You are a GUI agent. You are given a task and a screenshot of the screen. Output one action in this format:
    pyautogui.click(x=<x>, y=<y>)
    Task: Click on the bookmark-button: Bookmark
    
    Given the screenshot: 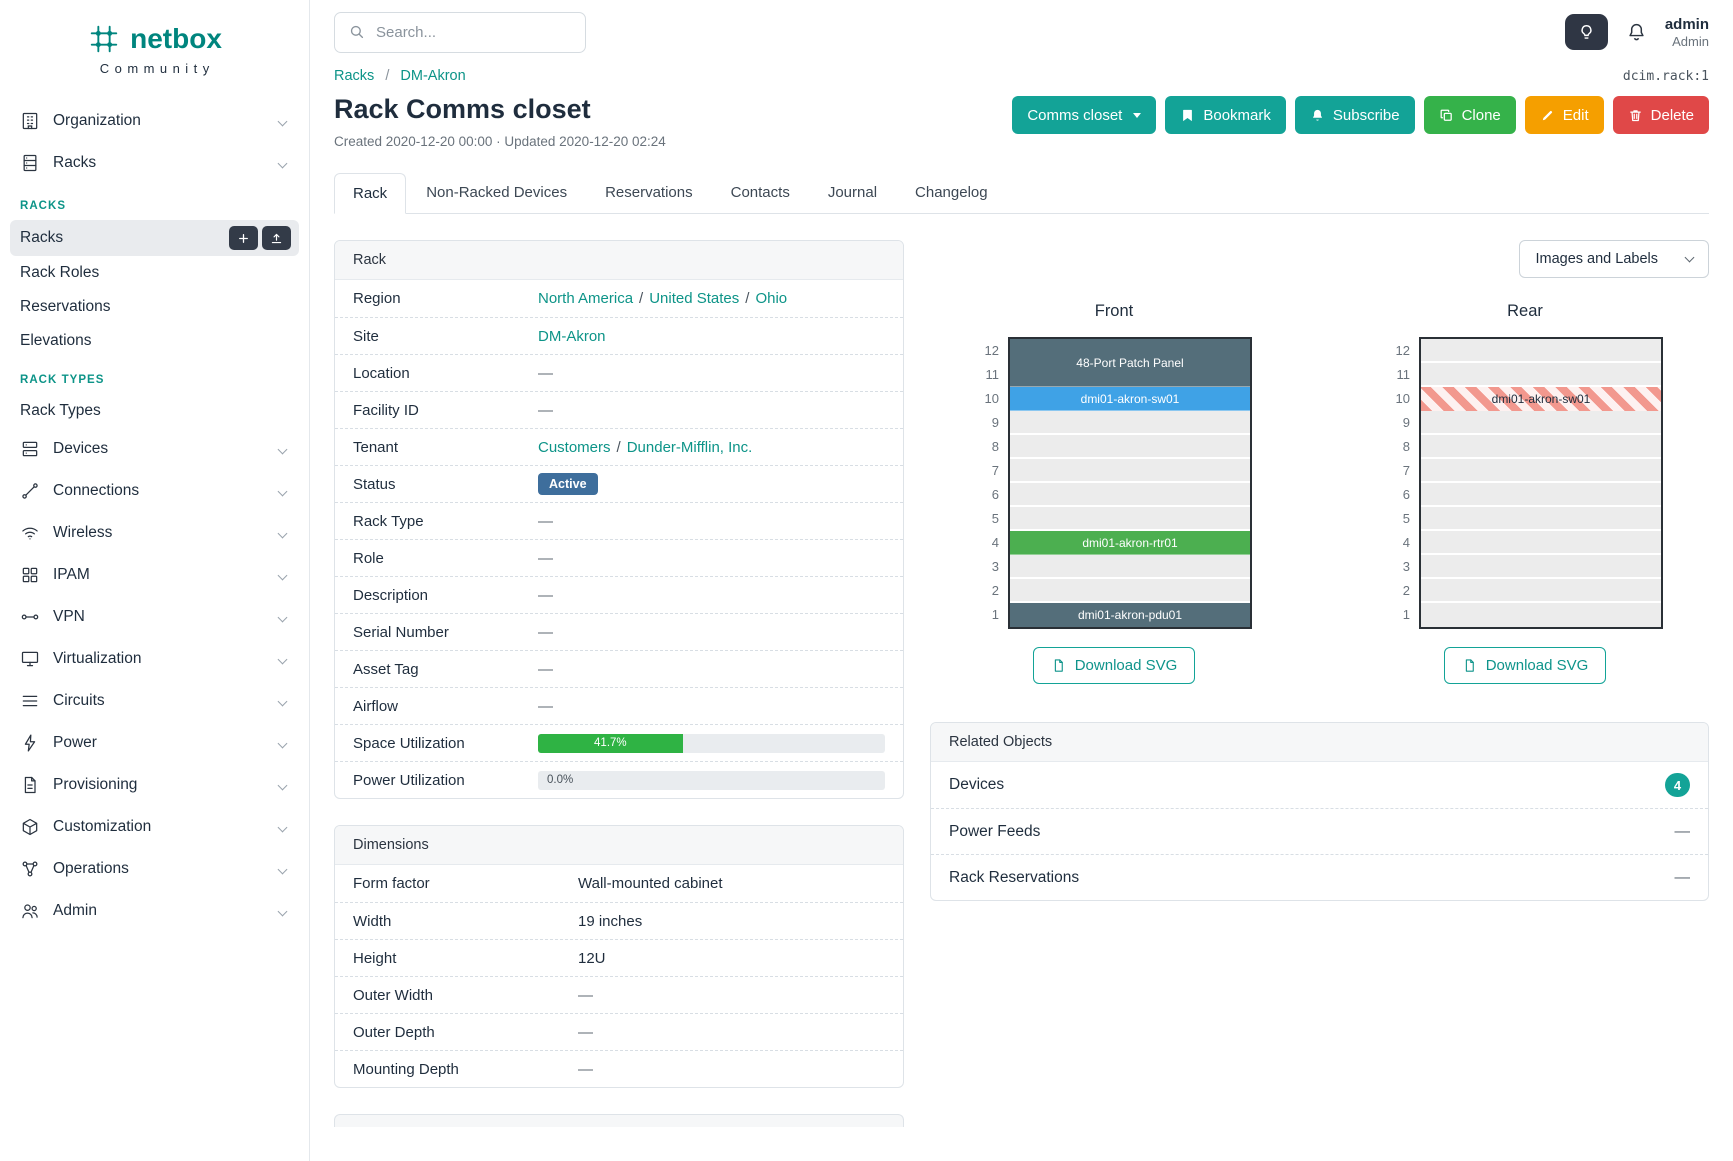 What is the action you would take?
    pyautogui.click(x=1225, y=115)
    